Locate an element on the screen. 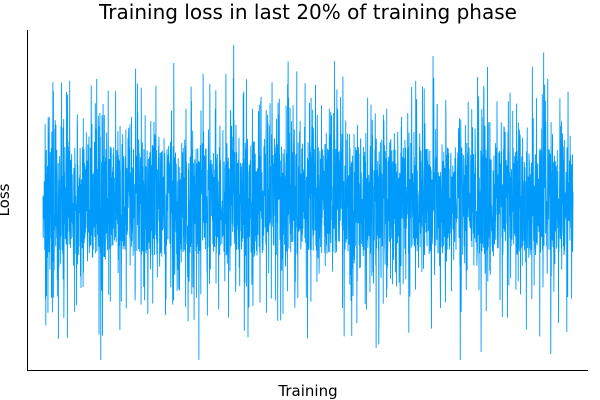 The height and width of the screenshot is (400, 600). y-axis-label: Loss is located at coordinates (6, 199).